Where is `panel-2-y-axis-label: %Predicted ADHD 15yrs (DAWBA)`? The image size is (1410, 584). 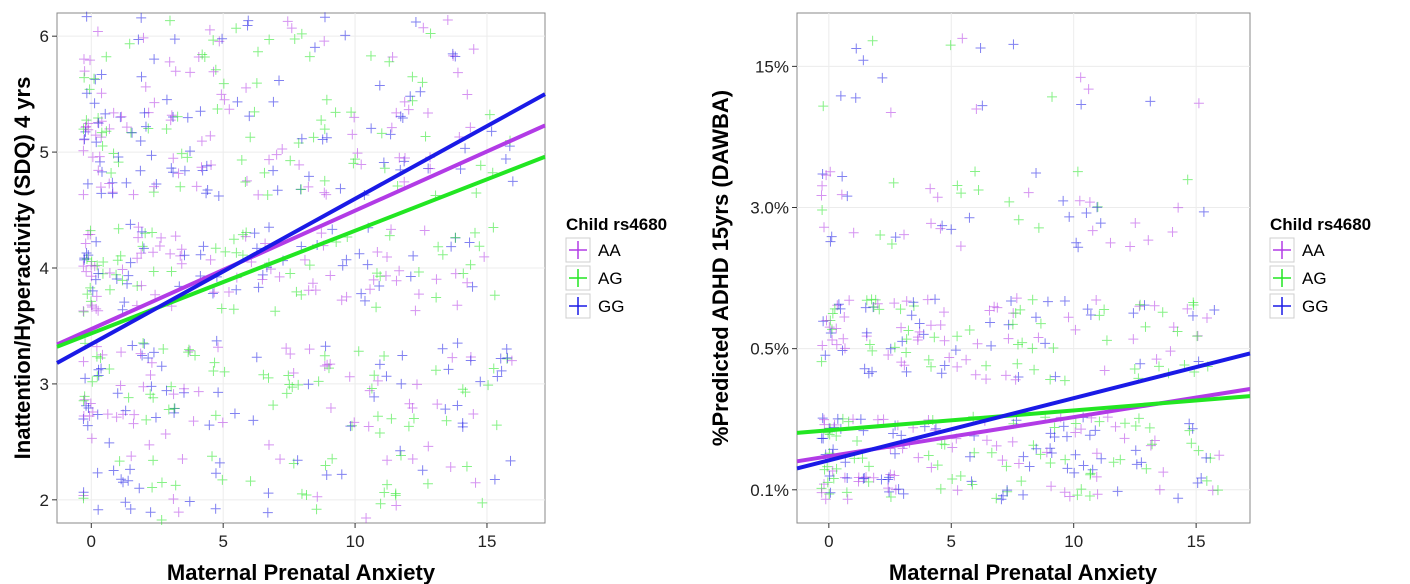
panel-2-y-axis-label: %Predicted ADHD 15yrs (DAWBA) is located at coordinates (720, 268).